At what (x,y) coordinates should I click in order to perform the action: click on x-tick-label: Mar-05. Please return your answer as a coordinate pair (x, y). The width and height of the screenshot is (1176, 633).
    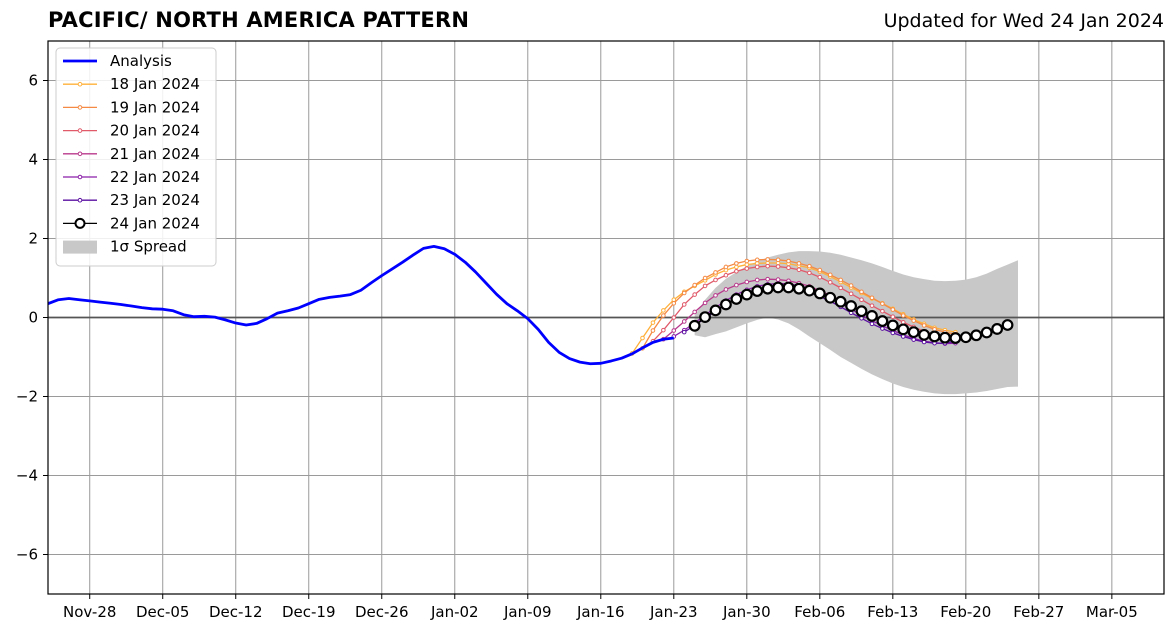
    Looking at the image, I should click on (1112, 612).